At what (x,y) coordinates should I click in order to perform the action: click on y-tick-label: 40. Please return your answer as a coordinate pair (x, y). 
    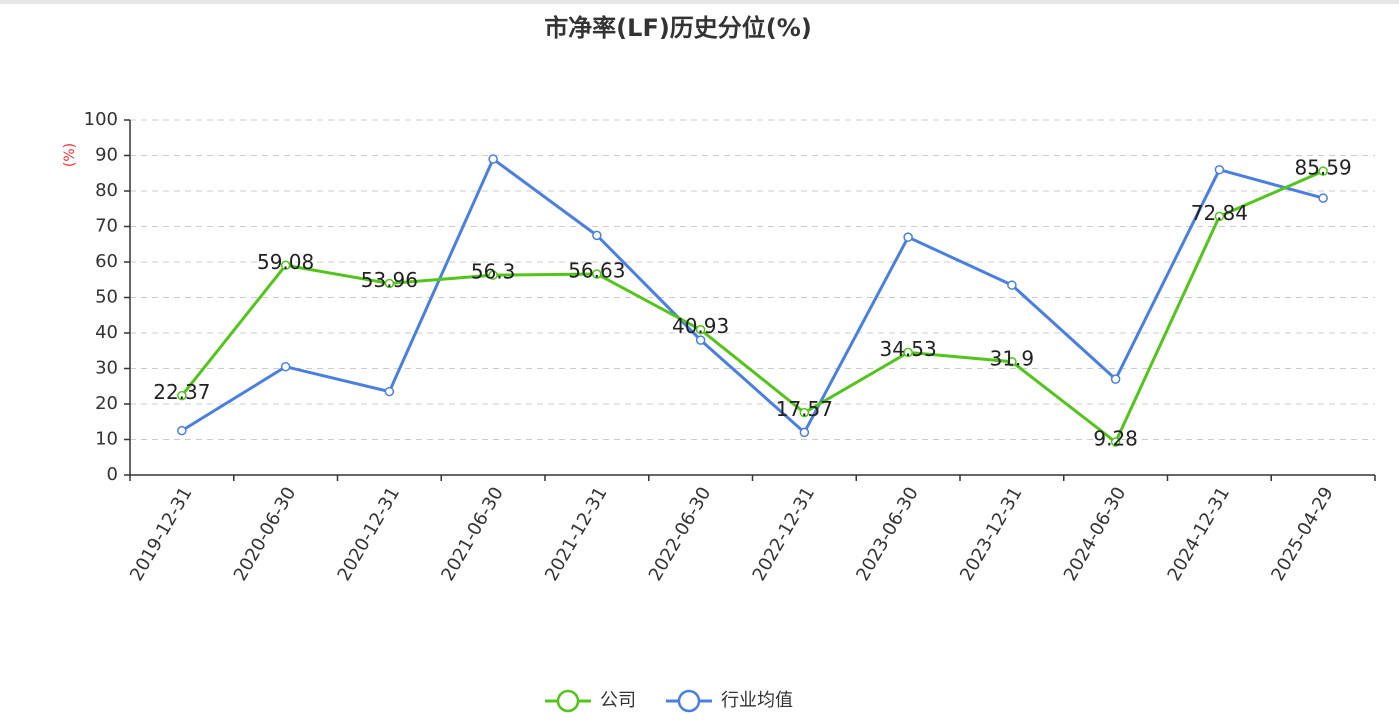
    Looking at the image, I should click on (106, 332).